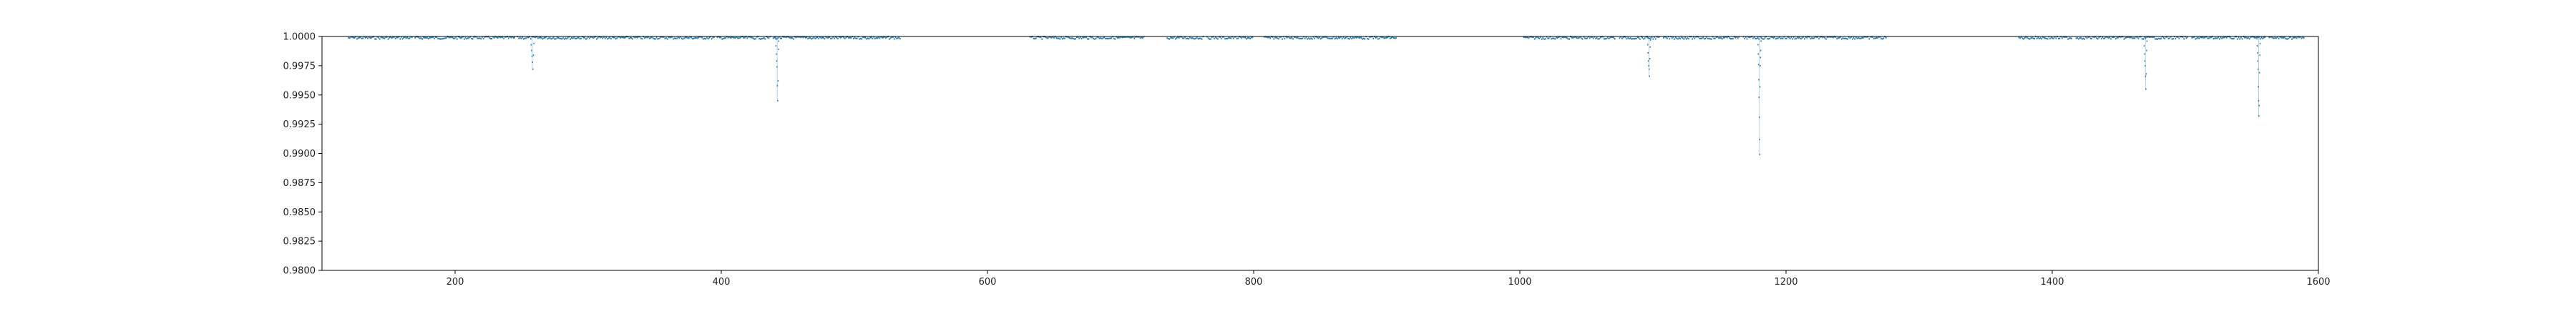  I want to click on x-axis-ticks: 200 400 600 800 1000 1200 1400 1600, so click(1389, 279).